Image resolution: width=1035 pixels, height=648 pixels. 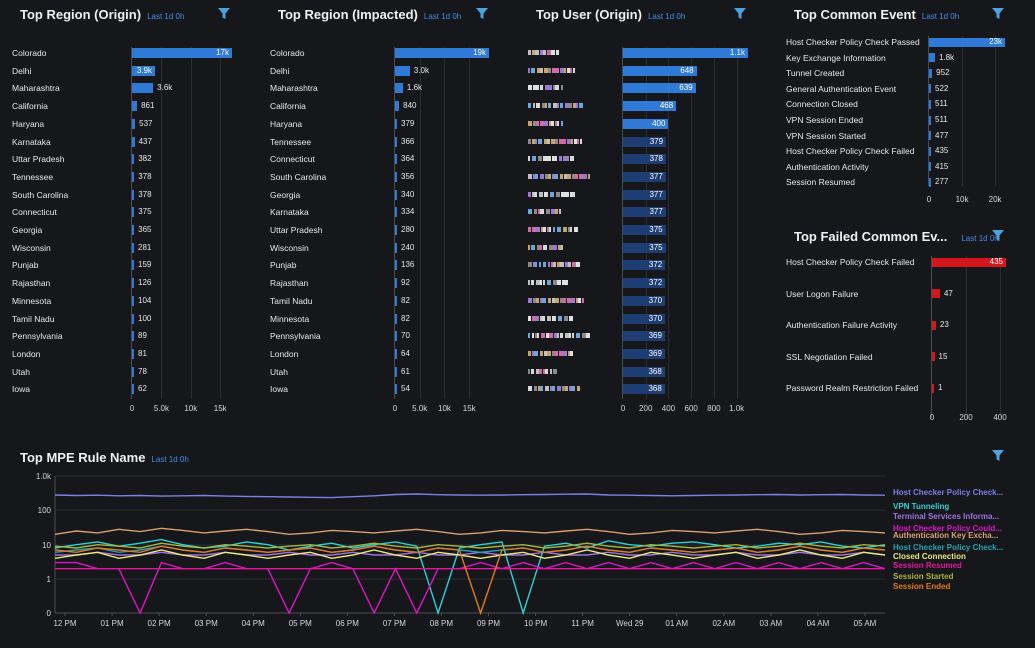 I want to click on row-label: Connection Closed, so click(x=822, y=104).